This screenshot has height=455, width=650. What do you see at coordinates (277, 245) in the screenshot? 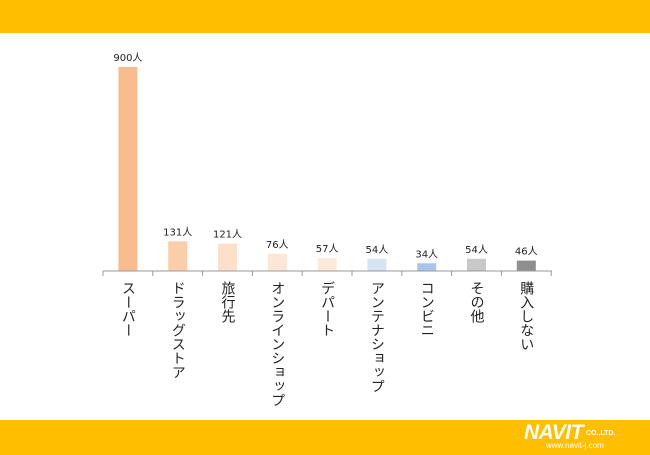
I see `data-label-4: 76人` at bounding box center [277, 245].